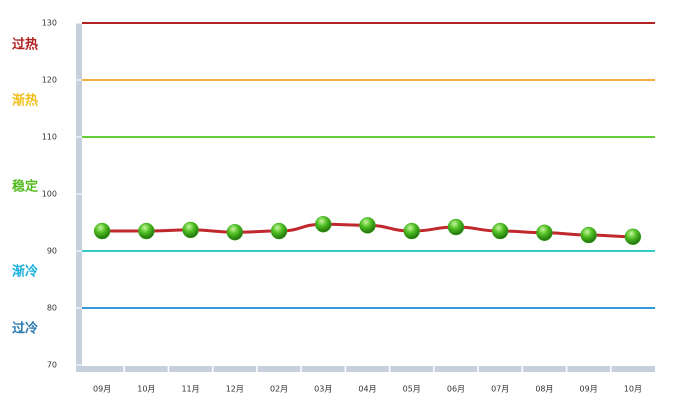 The height and width of the screenshot is (406, 673). I want to click on zone-label: 稳定, so click(25, 187).